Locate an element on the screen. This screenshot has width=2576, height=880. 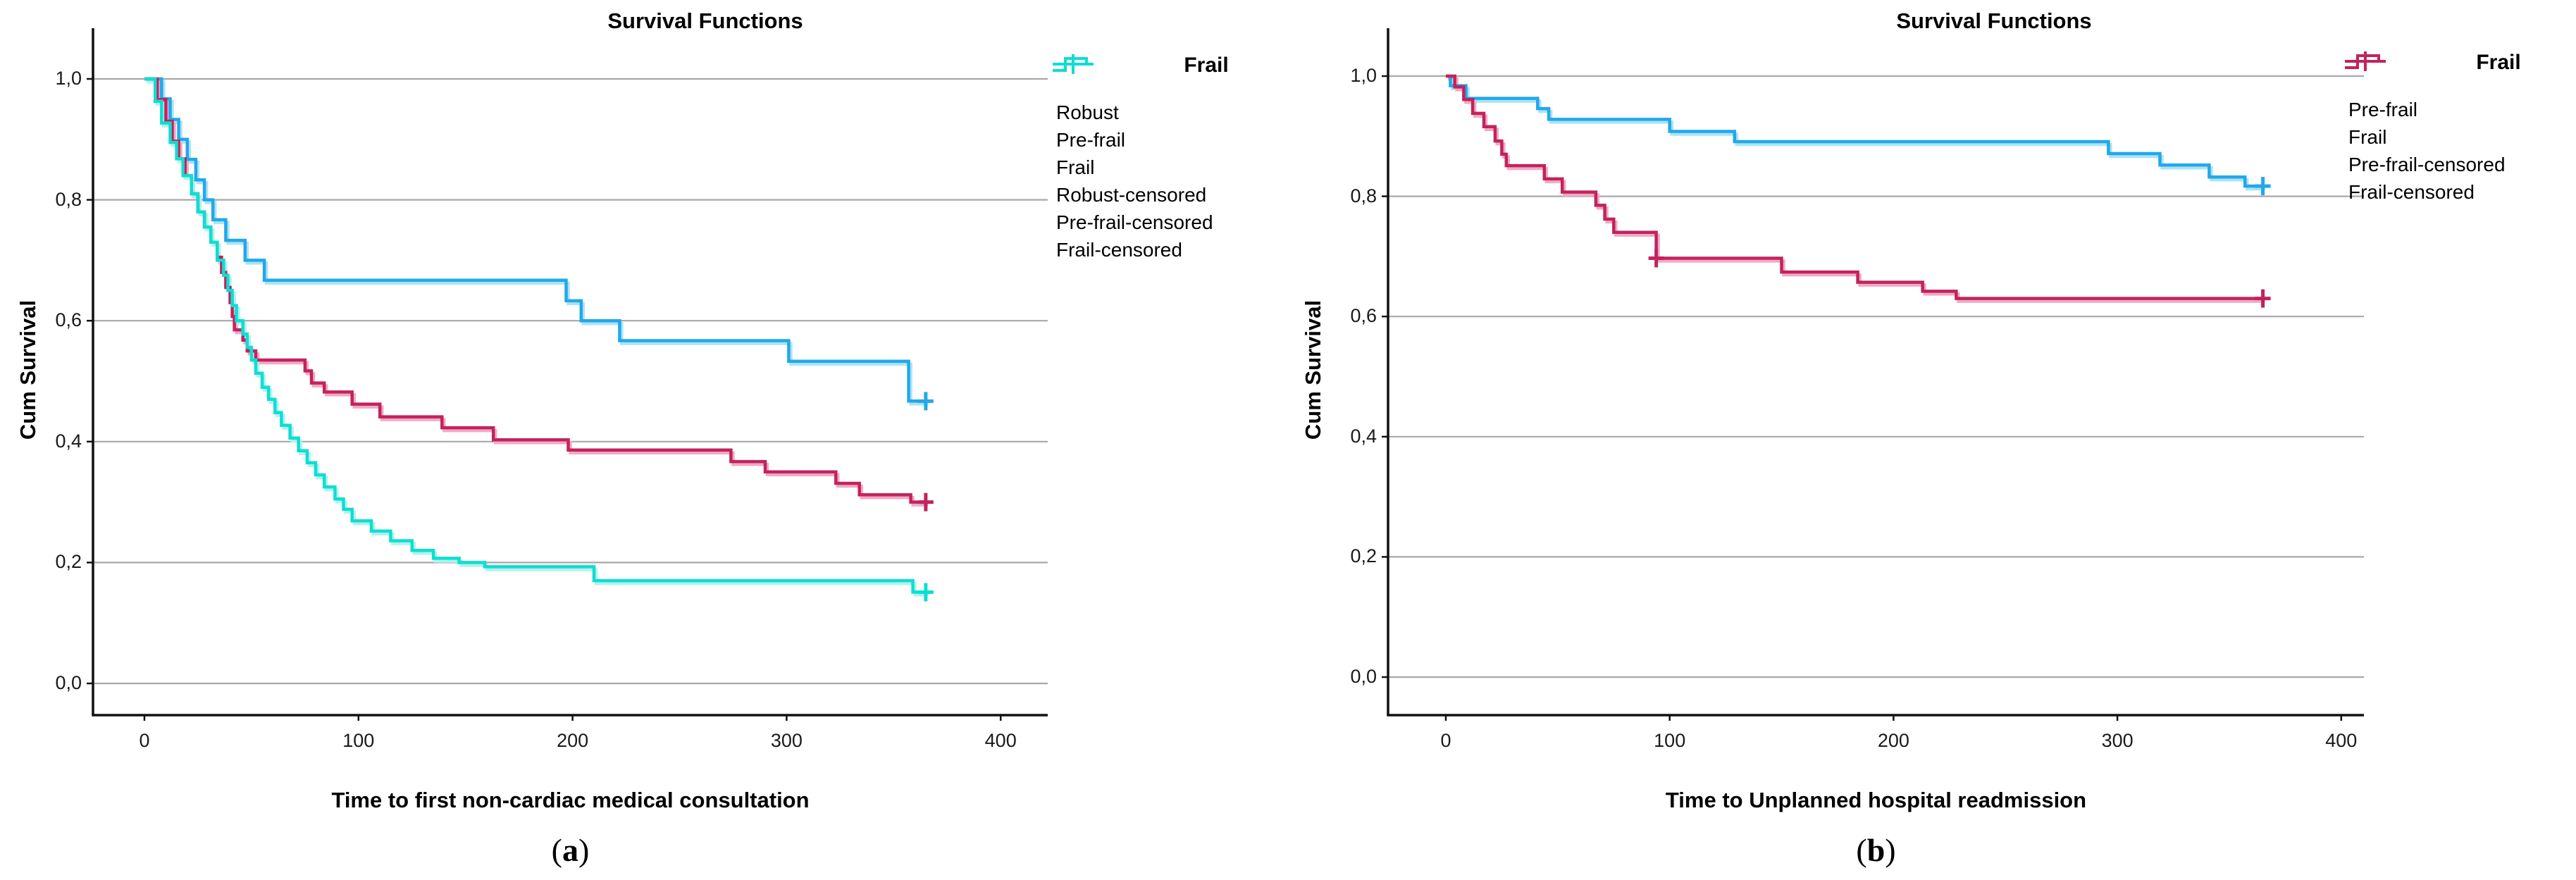
series-shadow-frail is located at coordinates (1856, 190).